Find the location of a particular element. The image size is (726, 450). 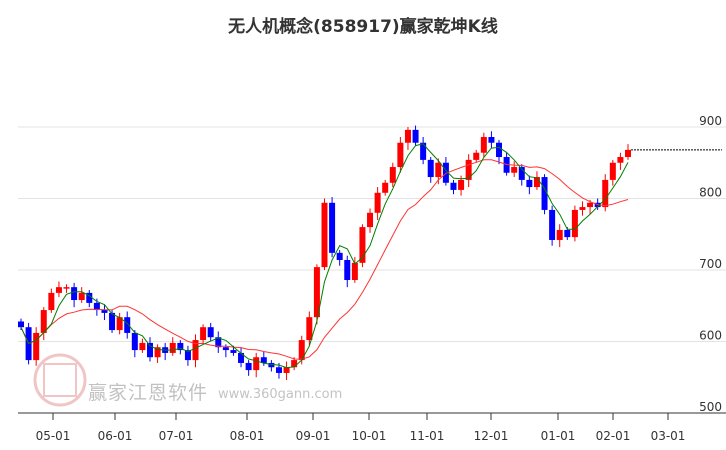

x-tick-label: 02-01 is located at coordinates (613, 436).